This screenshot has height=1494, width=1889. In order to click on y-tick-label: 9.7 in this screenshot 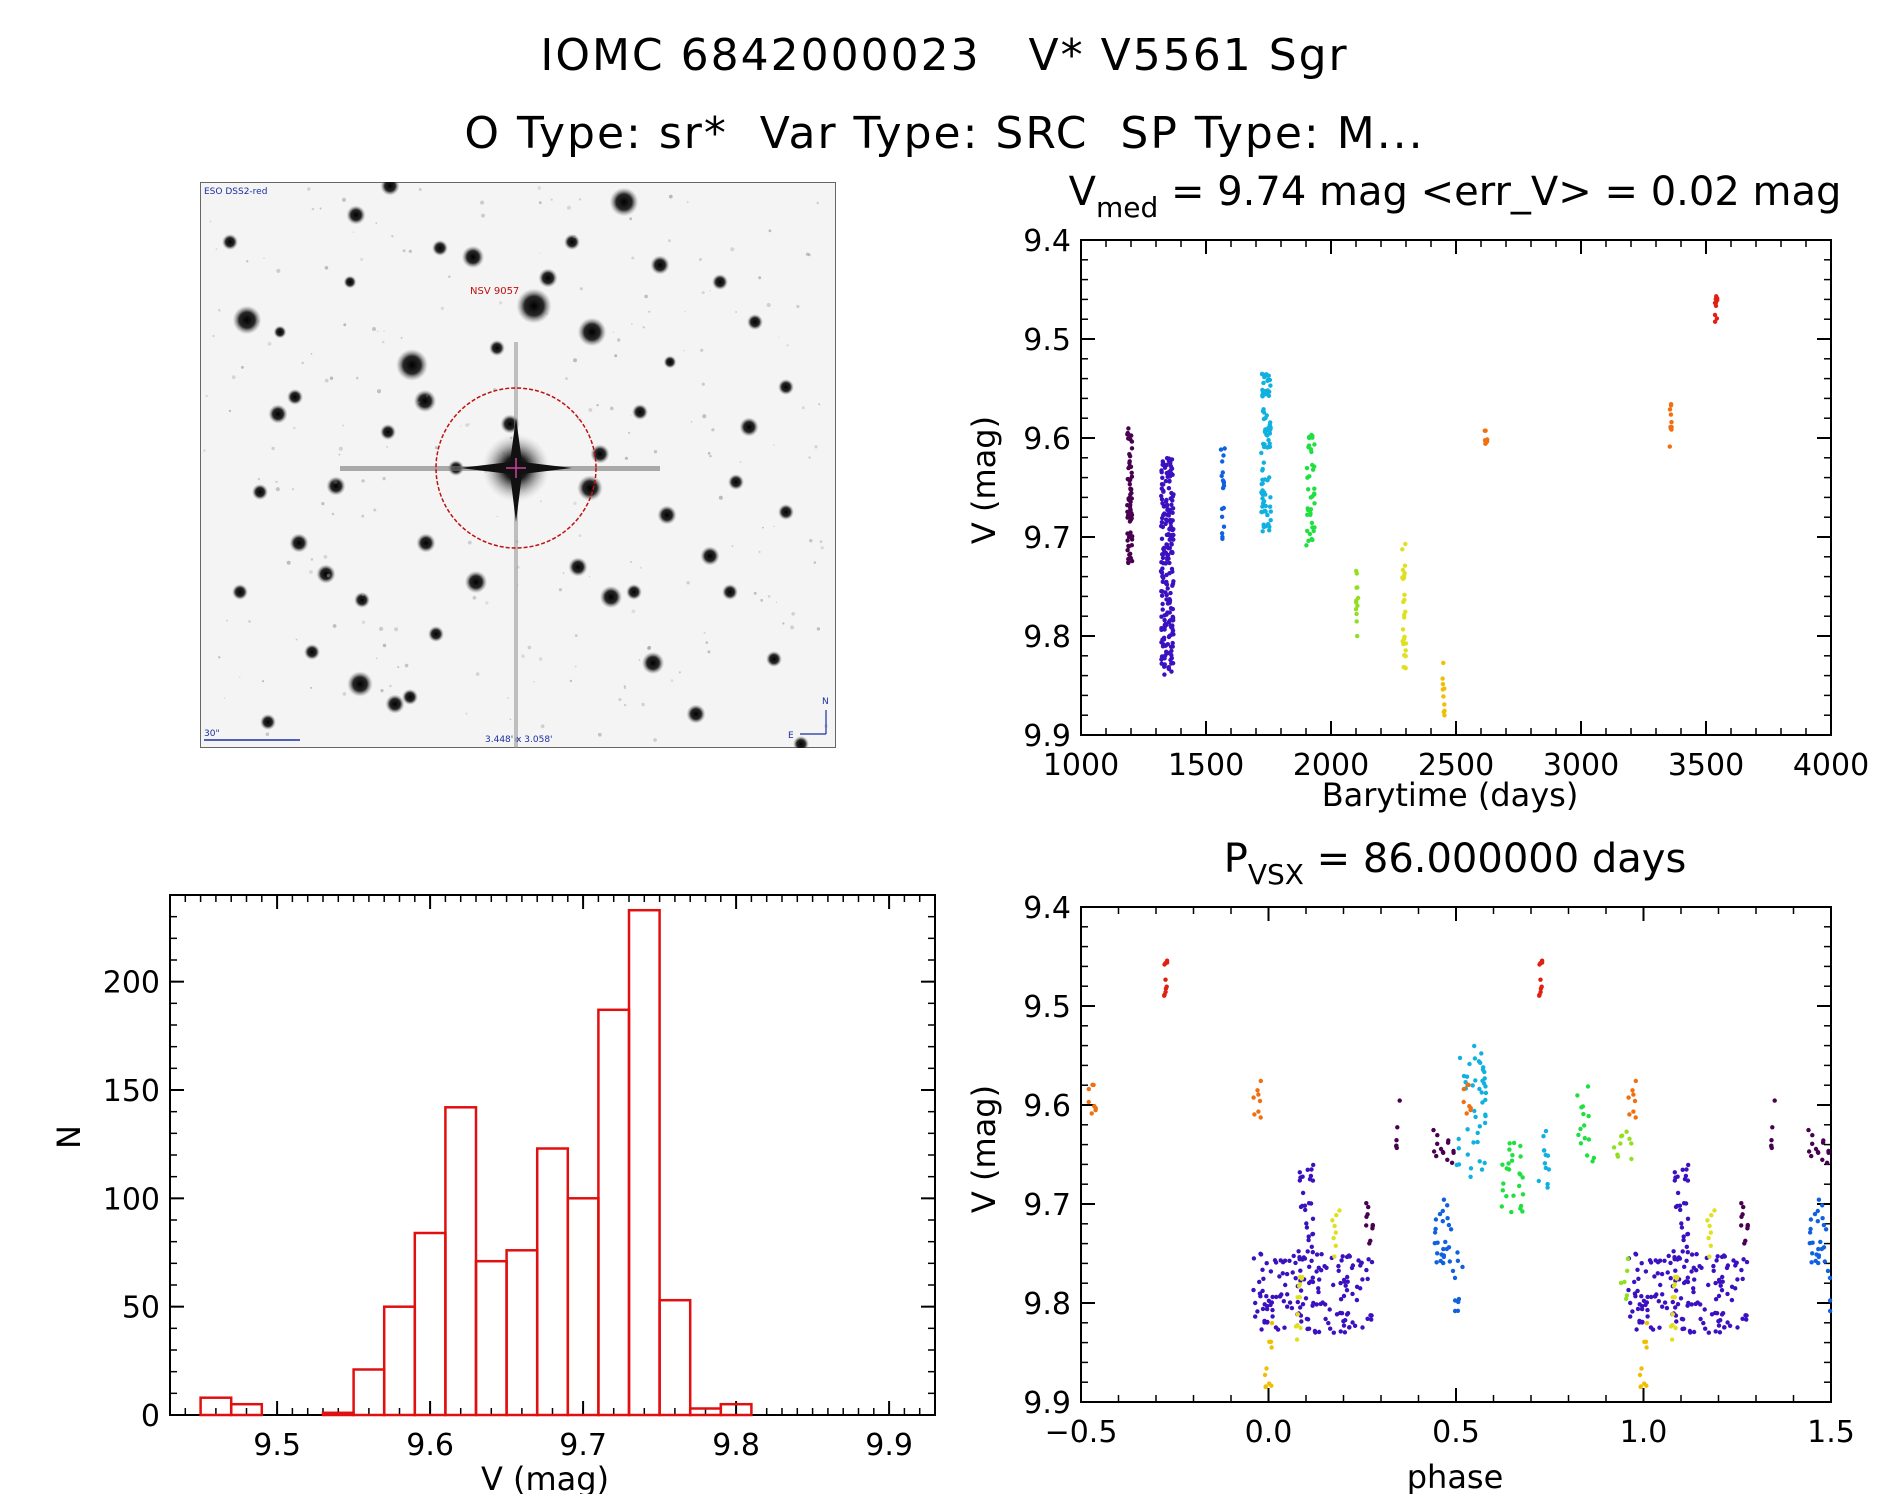, I will do `click(1047, 1205)`.